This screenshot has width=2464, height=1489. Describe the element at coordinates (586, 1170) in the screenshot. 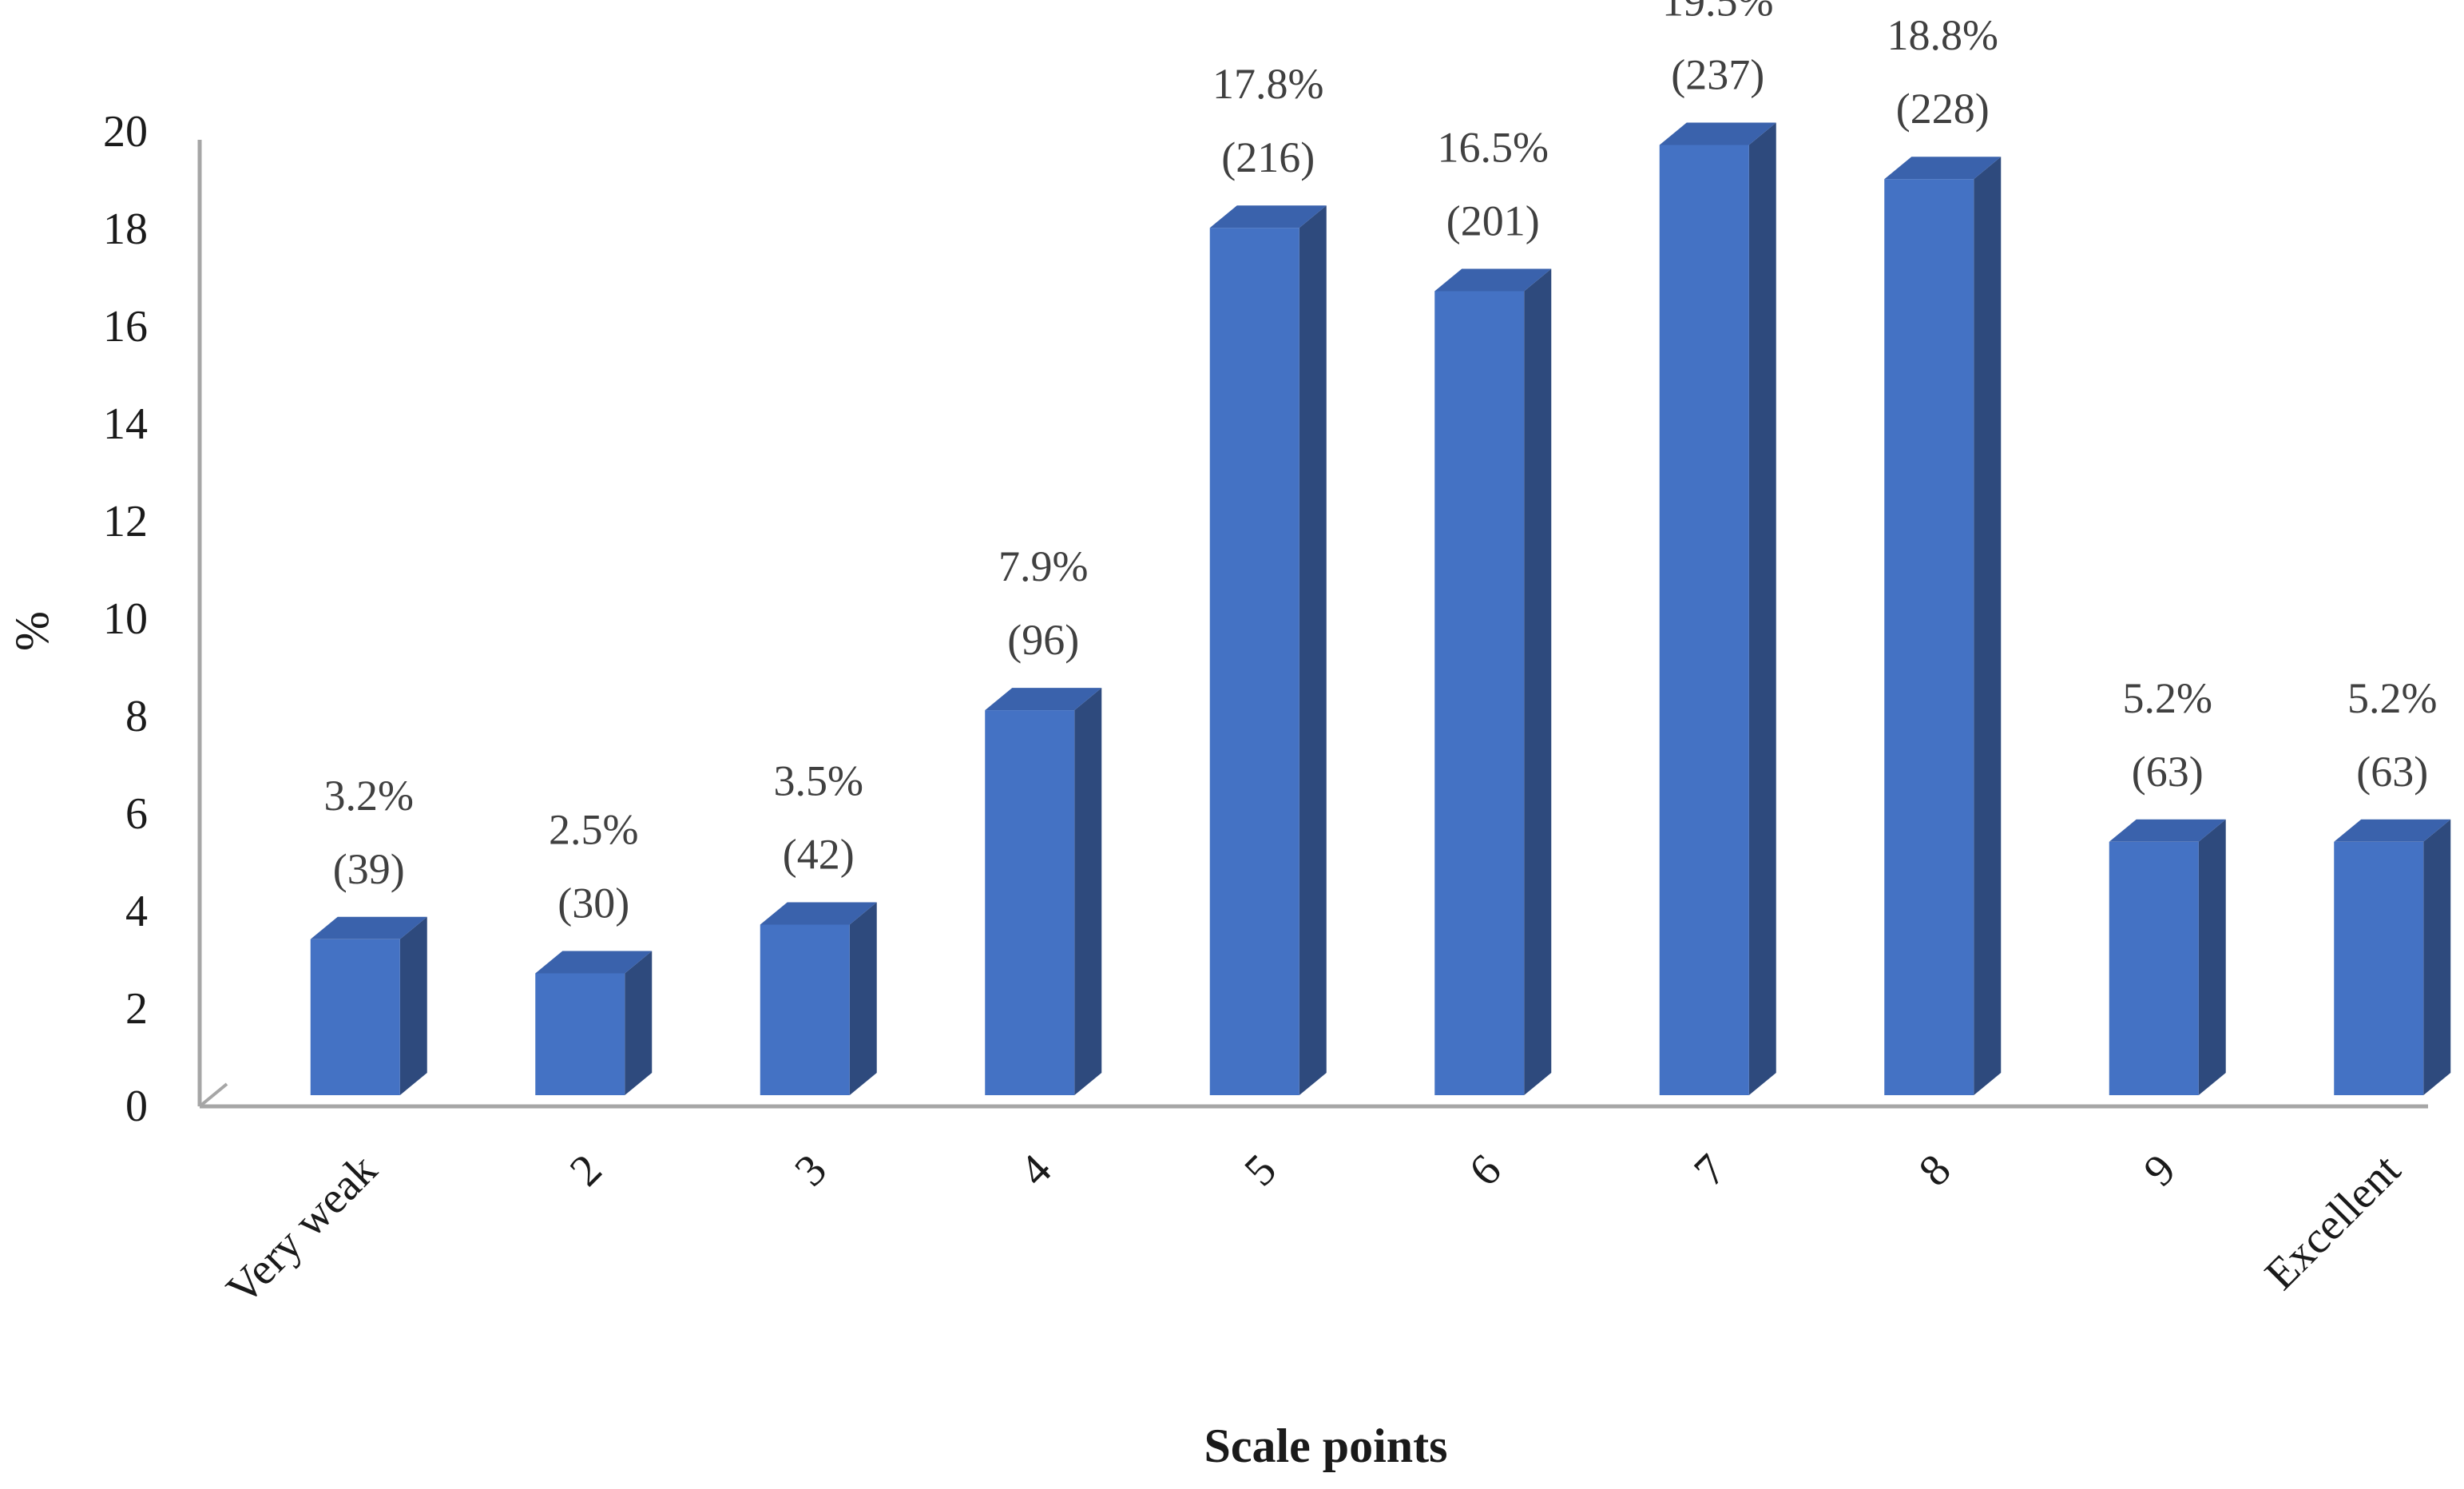

I see `x-tick-label: 2` at that location.